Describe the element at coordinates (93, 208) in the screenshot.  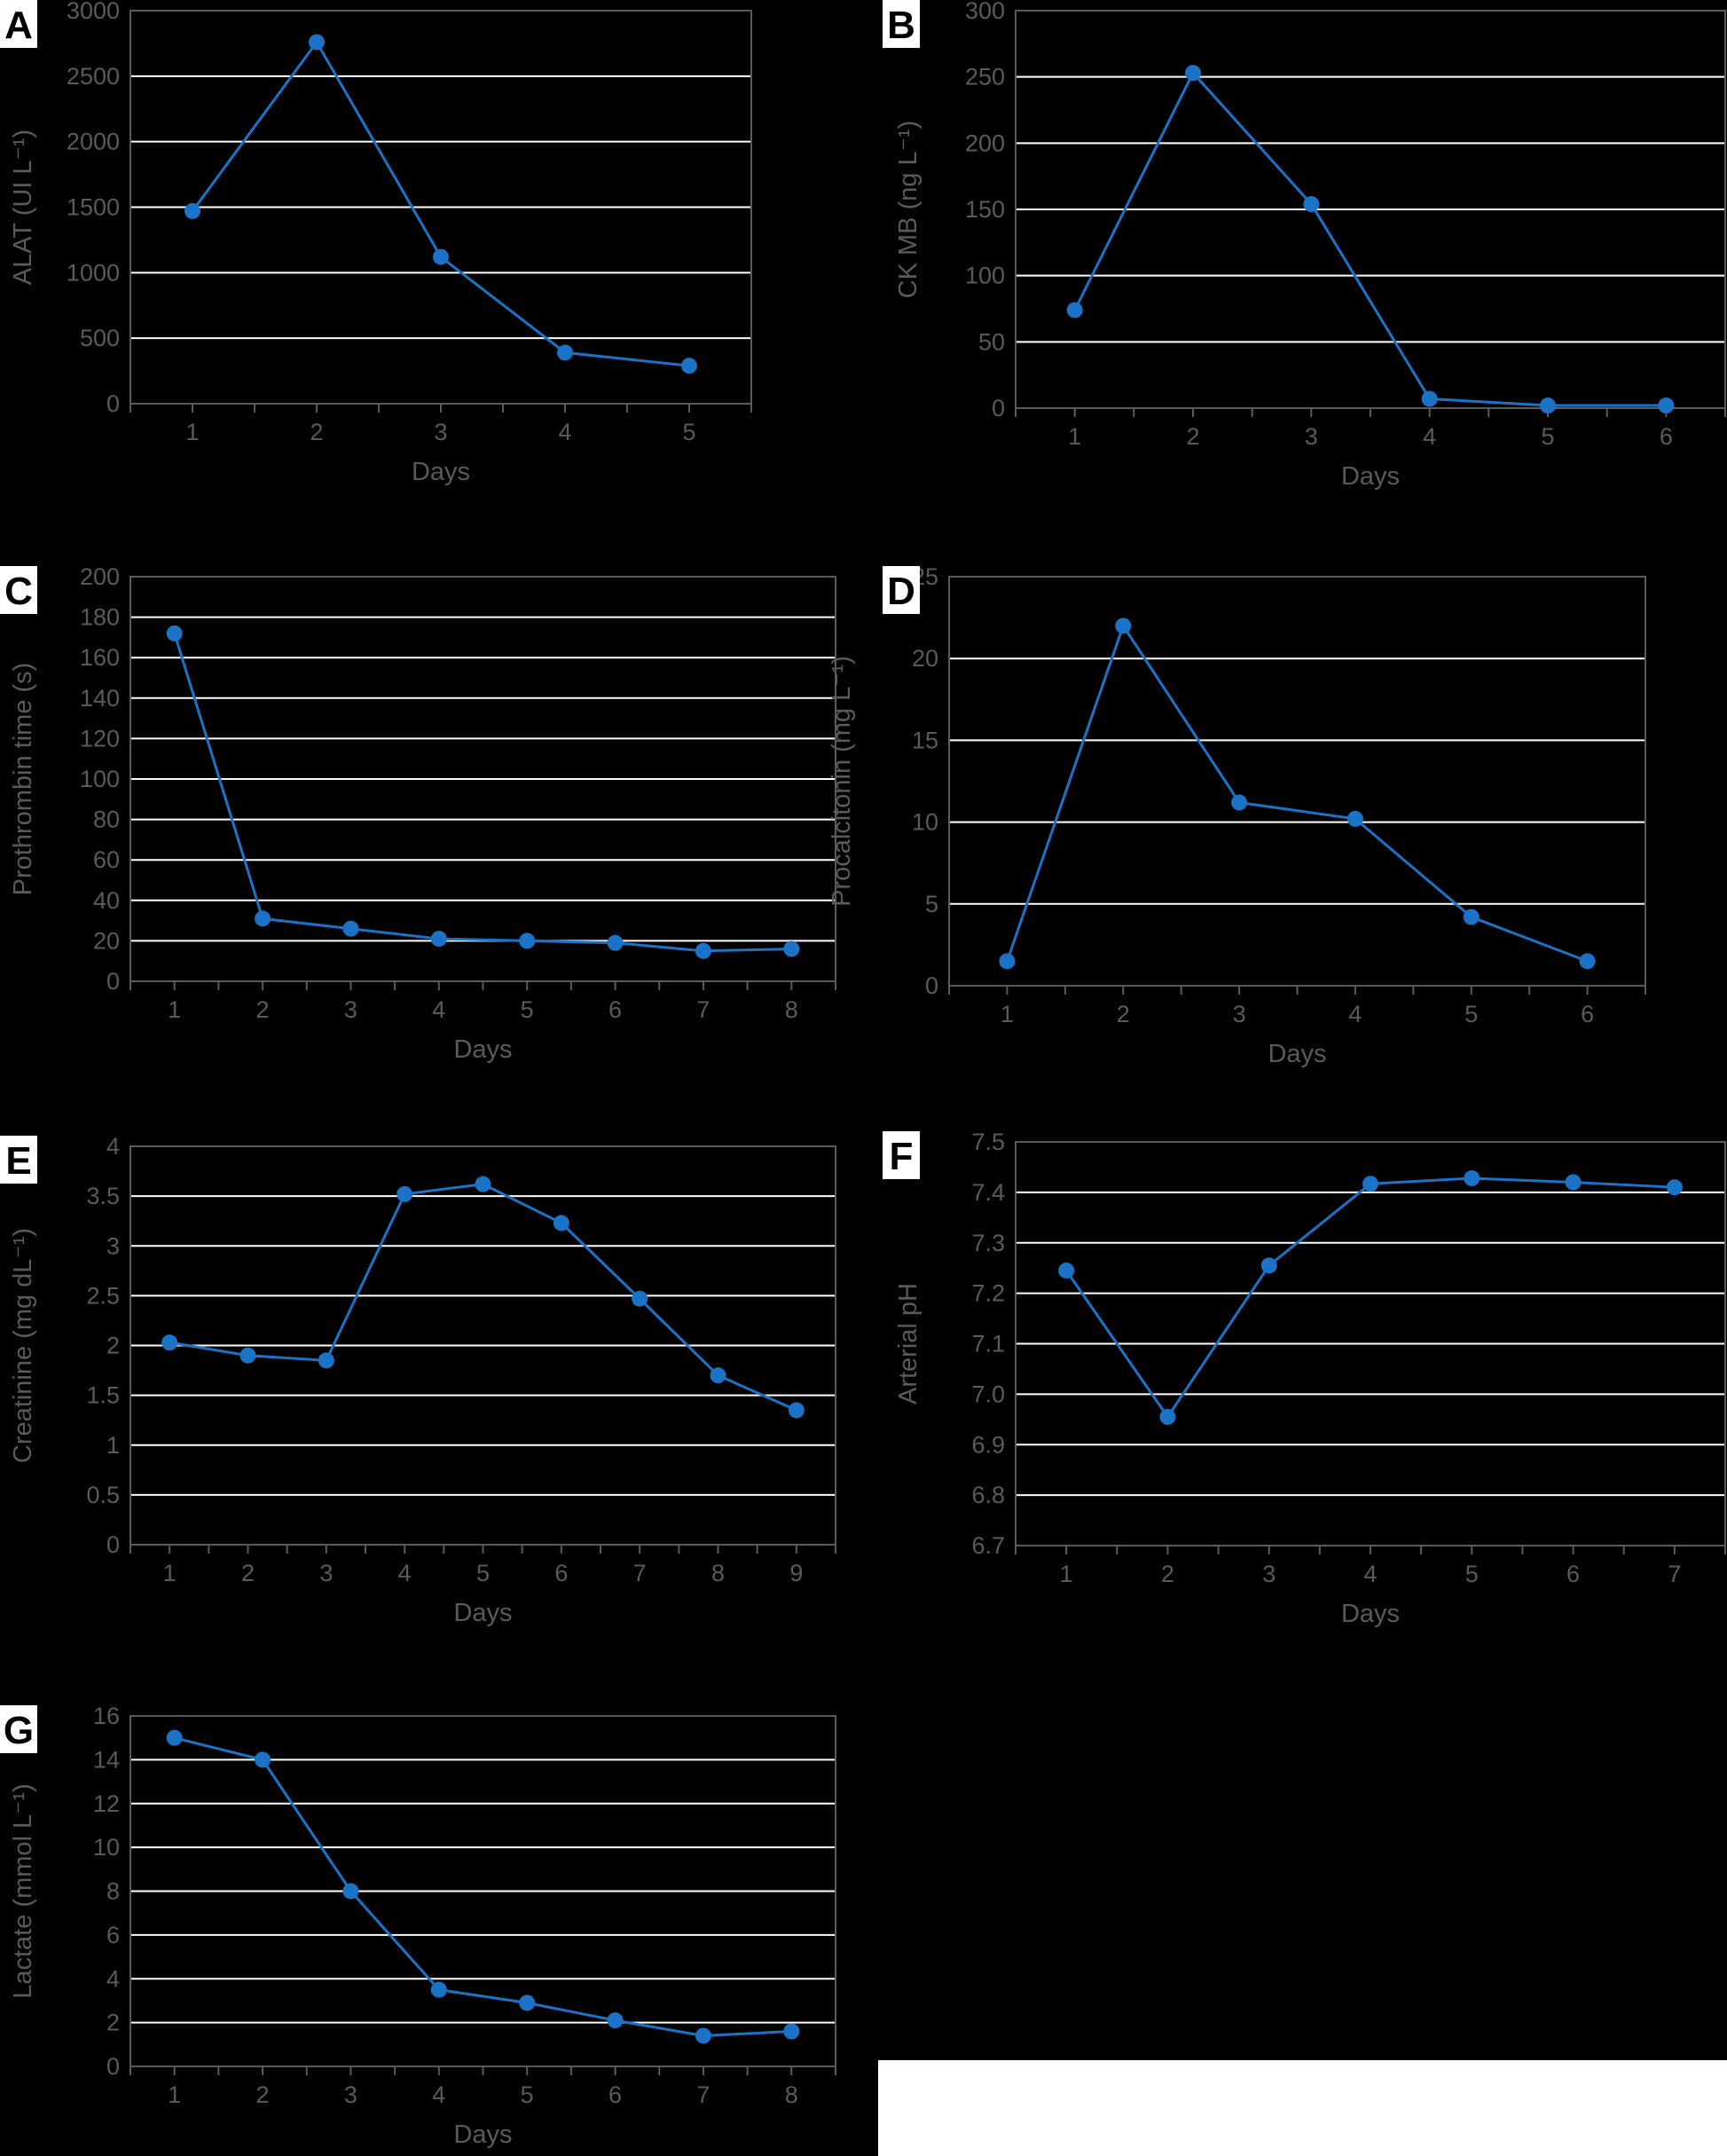
I see `y-tick-label: 1500` at that location.